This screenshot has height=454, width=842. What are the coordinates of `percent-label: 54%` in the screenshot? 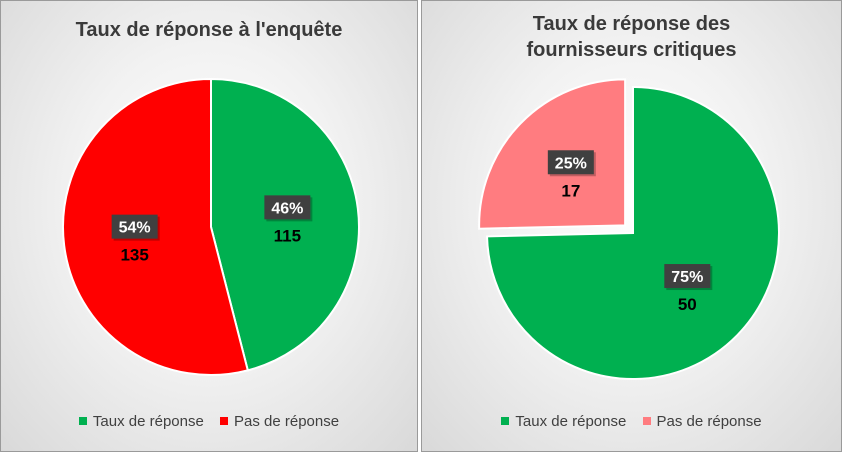 It's located at (135, 228).